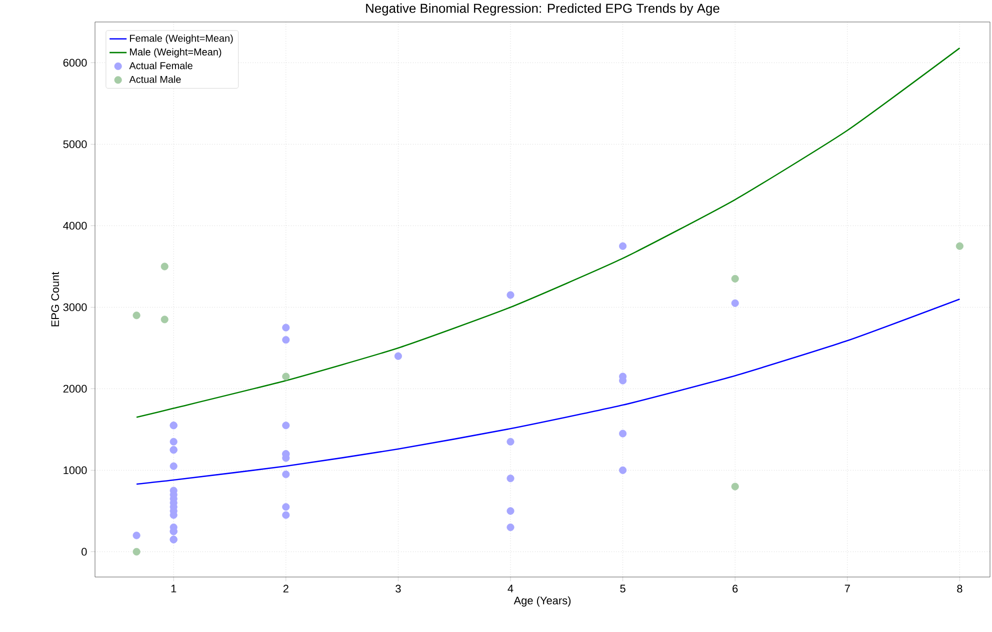 This screenshot has width=992, height=632. Describe the element at coordinates (735, 588) in the screenshot. I see `x-tick-label: 6` at that location.